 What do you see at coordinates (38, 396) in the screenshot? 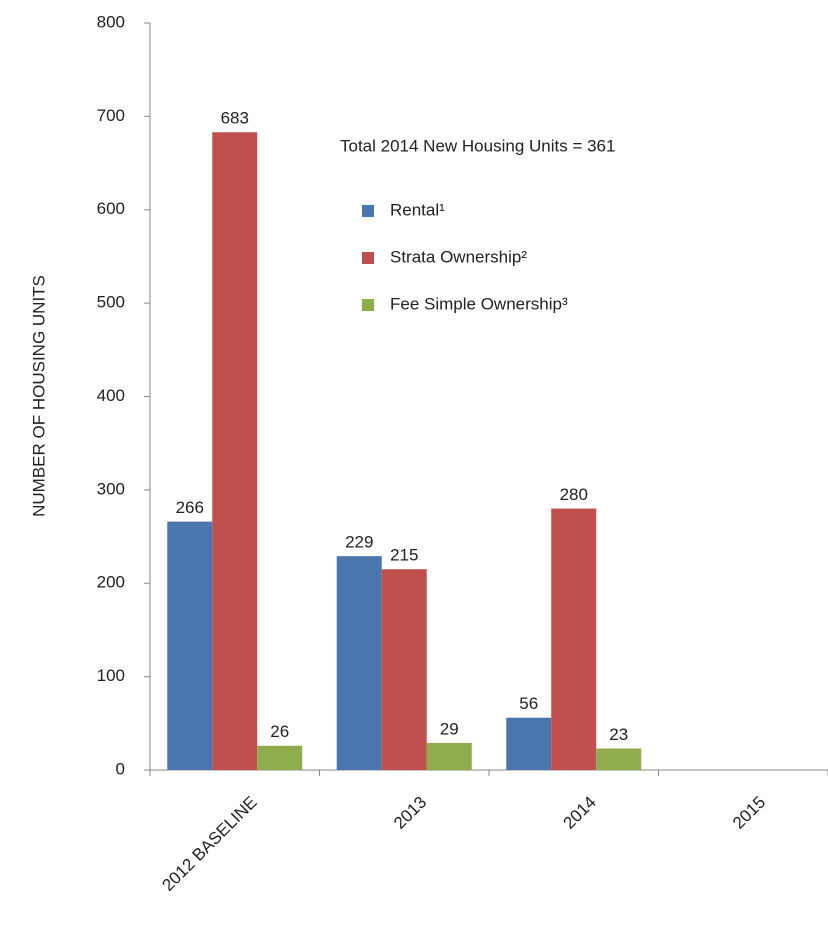
I see `y-axis-label: NUMBER OF HOUSING UNITS` at bounding box center [38, 396].